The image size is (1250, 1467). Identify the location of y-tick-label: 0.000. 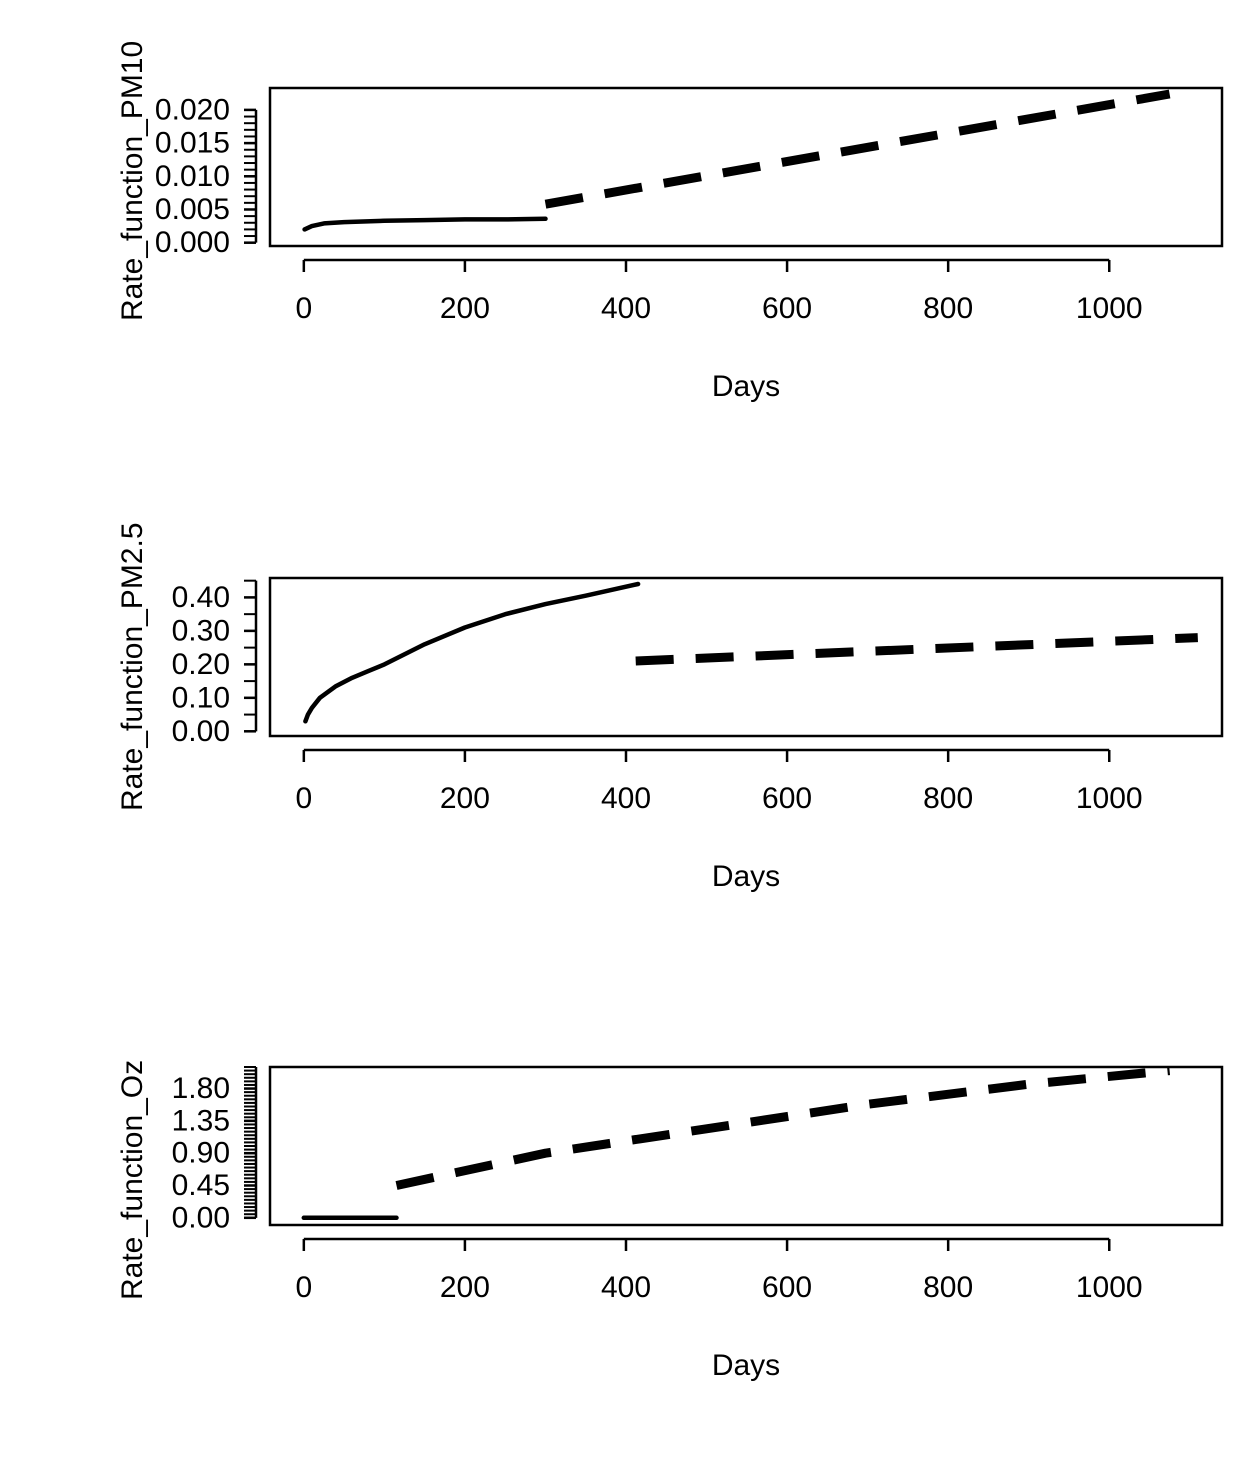
(192, 242).